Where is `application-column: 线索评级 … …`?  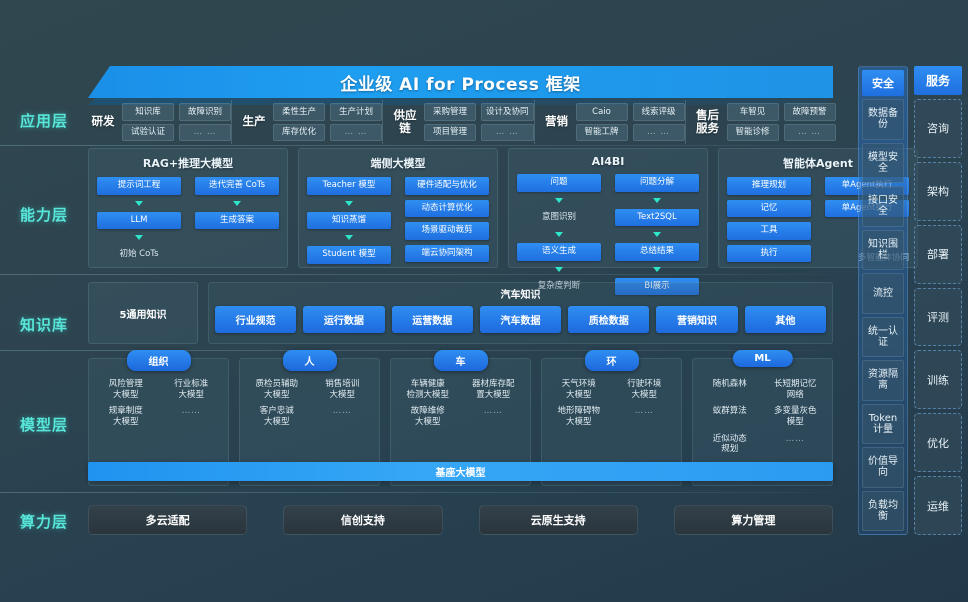 application-column: 线索评级 … … is located at coordinates (658, 122).